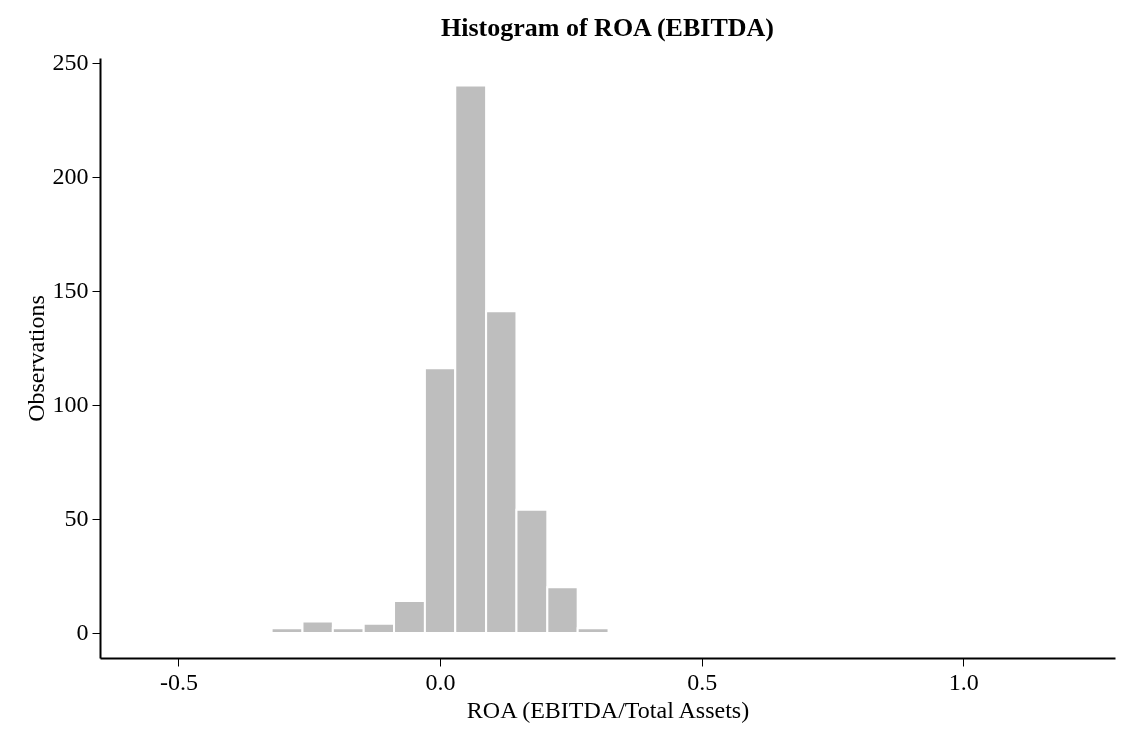  I want to click on y-tick-label: 100, so click(70, 404).